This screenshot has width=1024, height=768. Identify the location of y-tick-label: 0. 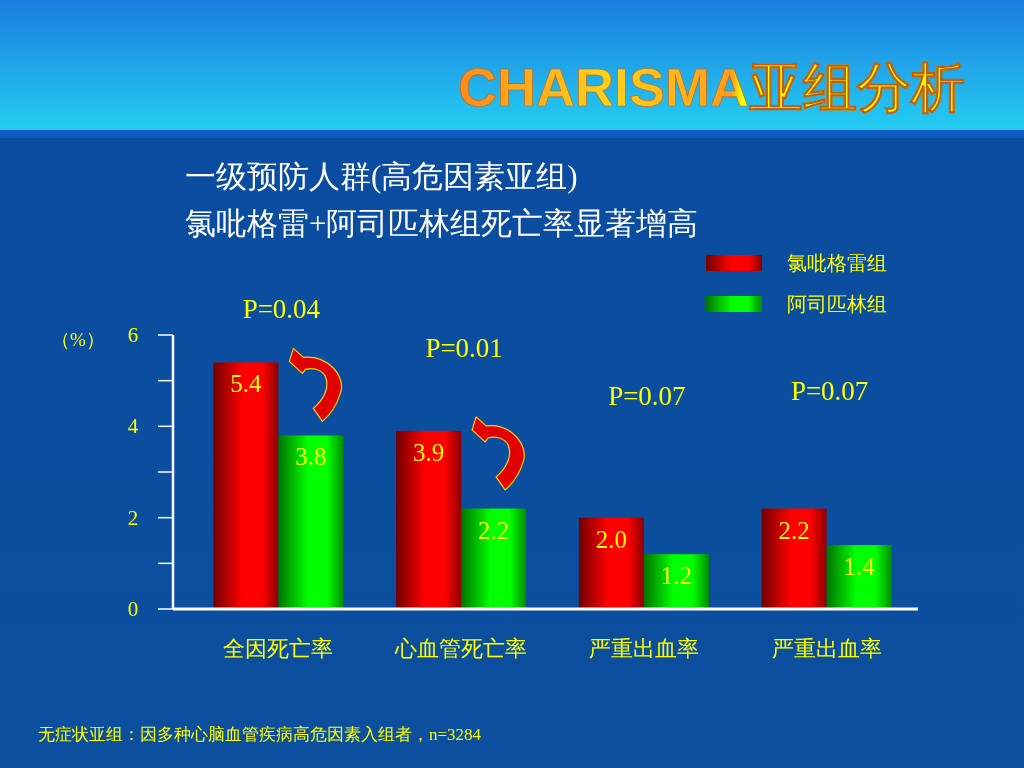
(133, 609).